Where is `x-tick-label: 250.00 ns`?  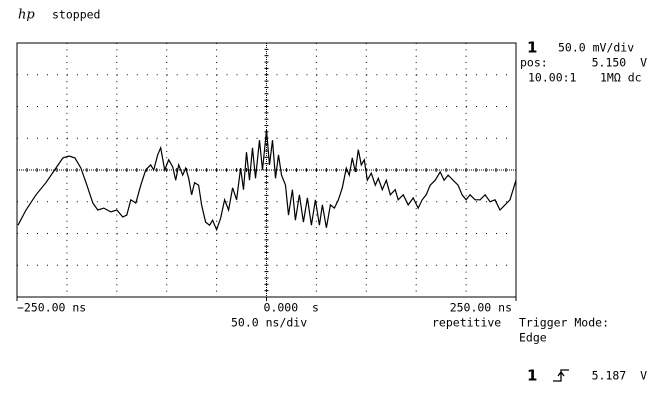 x-tick-label: 250.00 ns is located at coordinates (481, 308).